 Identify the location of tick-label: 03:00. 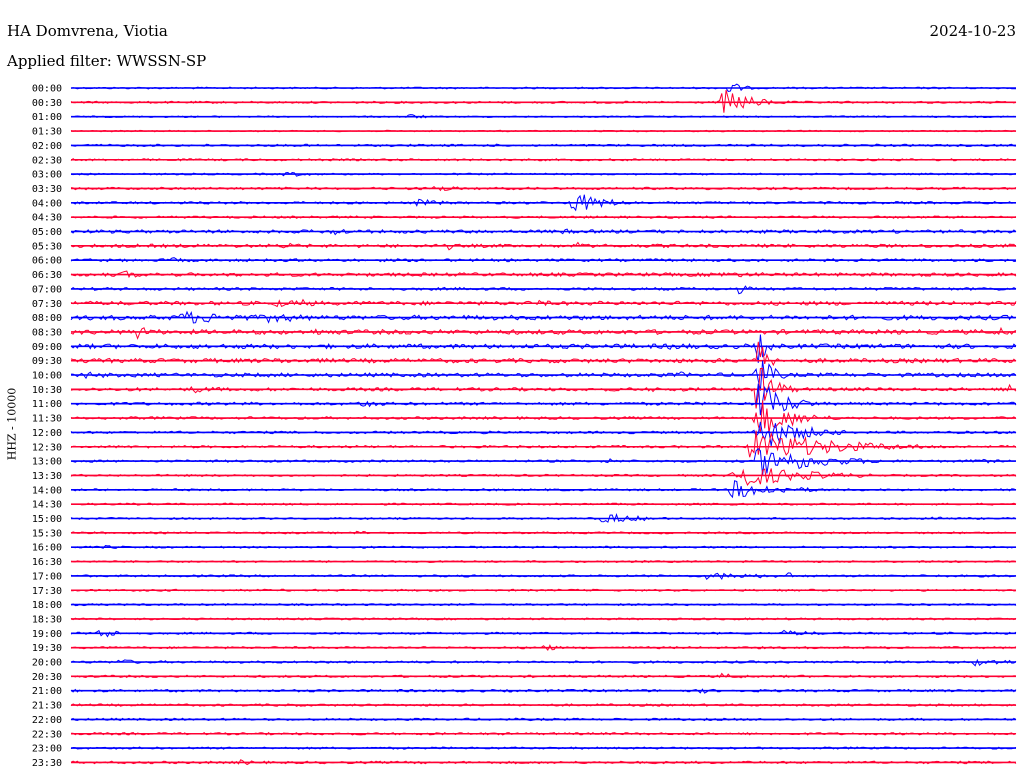
(47, 175).